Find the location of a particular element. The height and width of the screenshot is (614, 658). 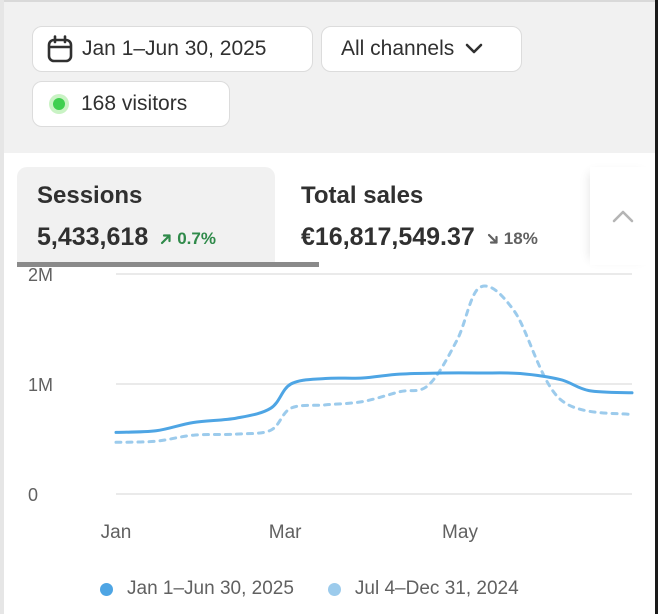

legend-item-current: Jan 1–Jun 30, 2025 is located at coordinates (197, 589).